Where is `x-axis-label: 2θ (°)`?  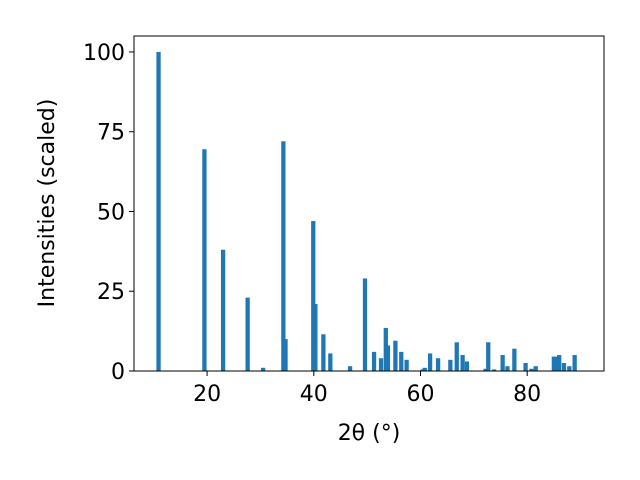
x-axis-label: 2θ (°) is located at coordinates (369, 433).